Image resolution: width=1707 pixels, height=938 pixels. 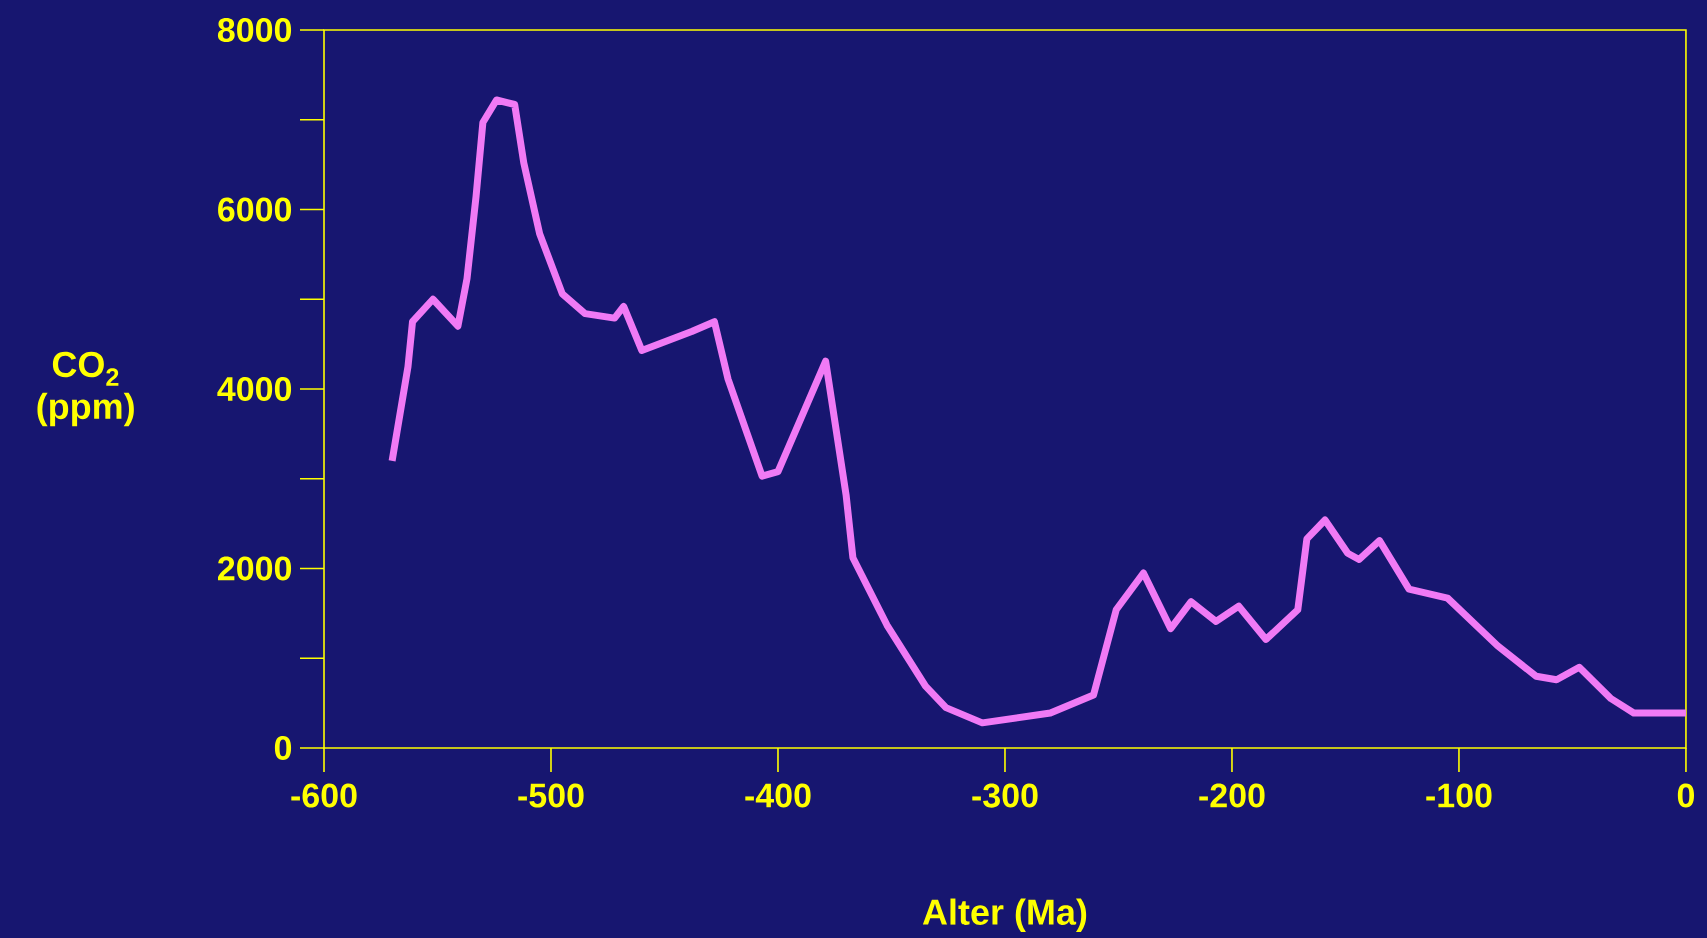 What do you see at coordinates (778, 795) in the screenshot?
I see `x-tick-label: -400` at bounding box center [778, 795].